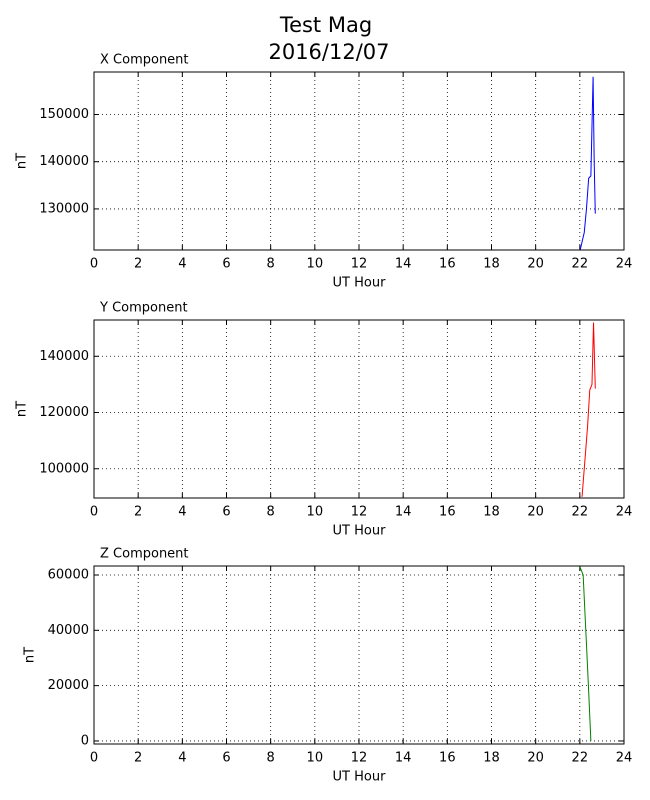 The image size is (650, 800). What do you see at coordinates (68, 574) in the screenshot?
I see `y-tick-label: 60000` at bounding box center [68, 574].